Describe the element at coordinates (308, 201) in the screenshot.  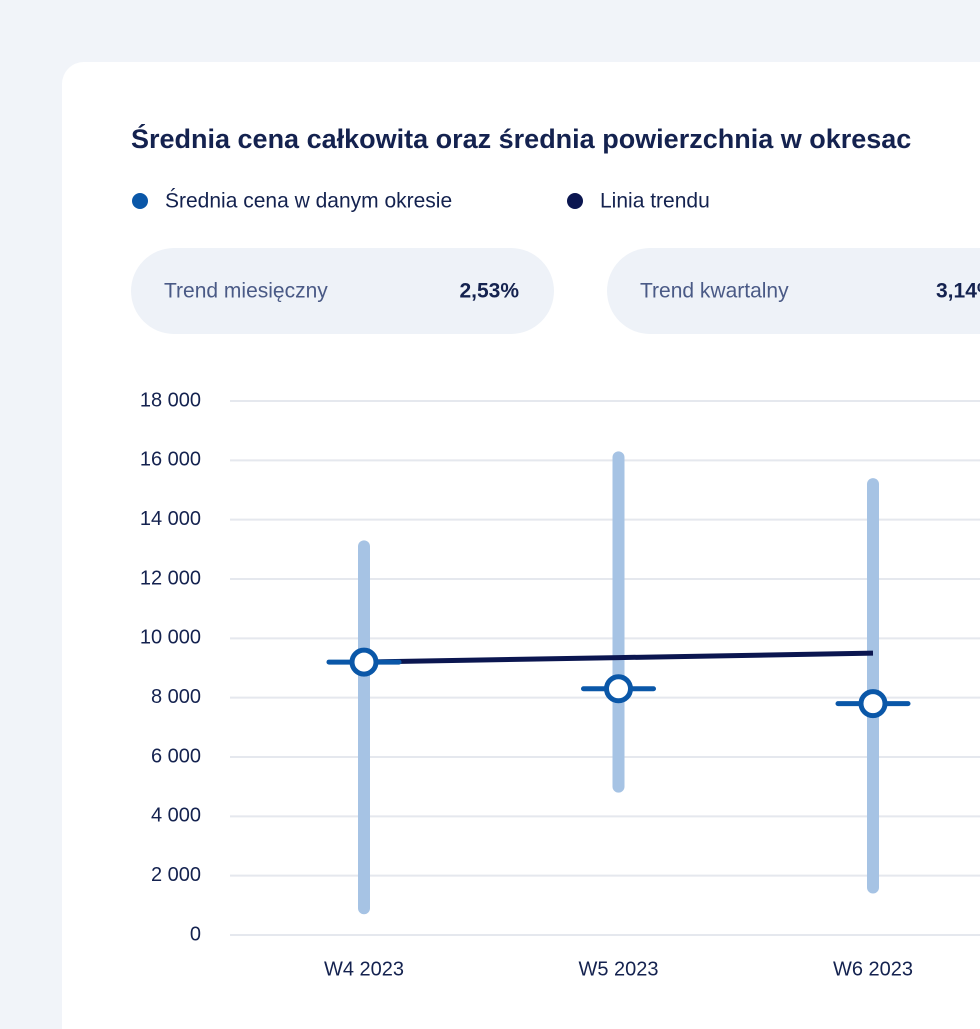
I see `legend-label: Średnia cena w danym okresie` at that location.